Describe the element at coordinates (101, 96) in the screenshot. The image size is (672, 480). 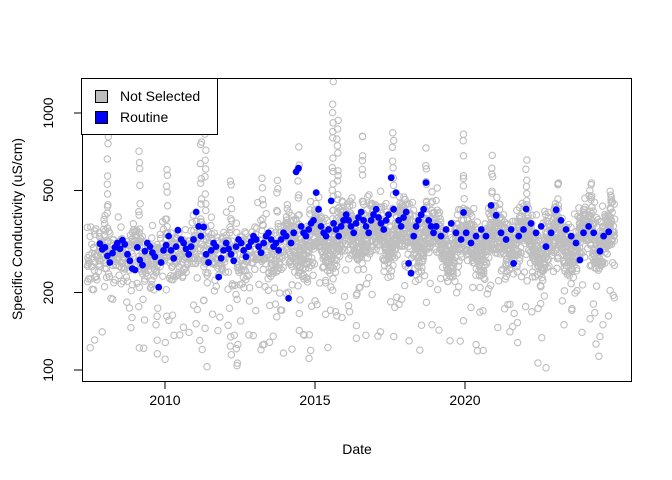
I see `not-selected-swatch-icon` at that location.